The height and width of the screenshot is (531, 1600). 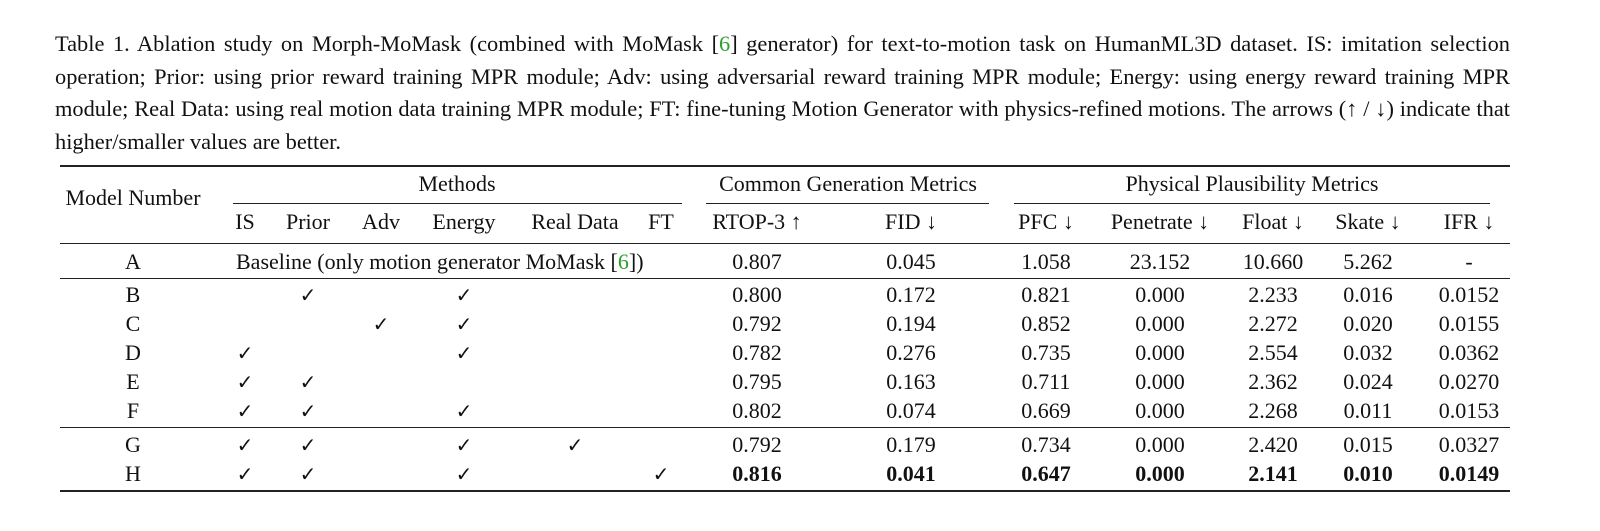 What do you see at coordinates (381, 221) in the screenshot?
I see `adv-column-header: Adv` at bounding box center [381, 221].